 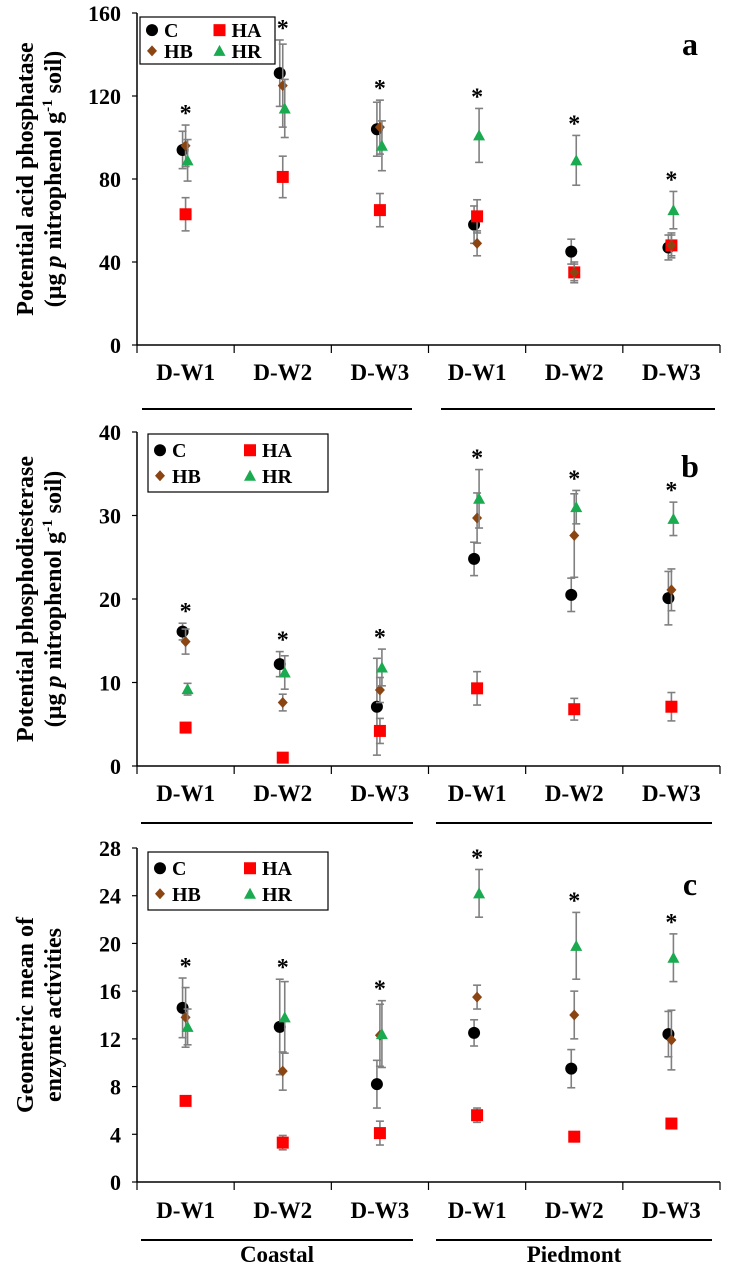 What do you see at coordinates (110, 943) in the screenshot?
I see `y-tick-label: 20` at bounding box center [110, 943].